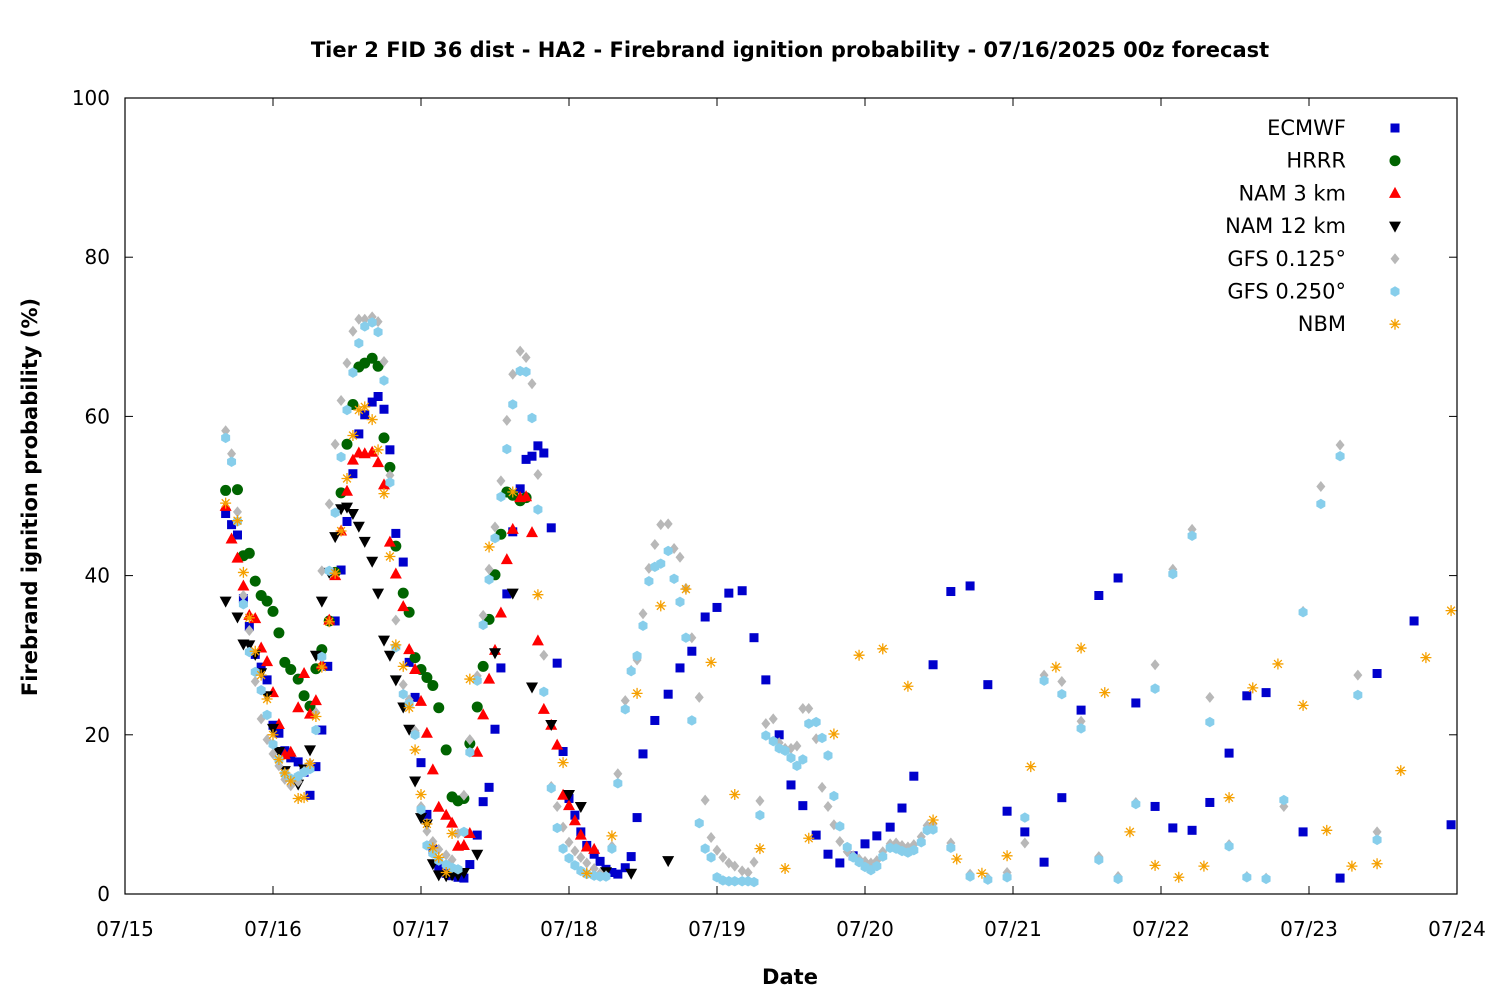 The image size is (1500, 1000). Describe the element at coordinates (790, 977) in the screenshot. I see `x-axis-label: Date` at that location.